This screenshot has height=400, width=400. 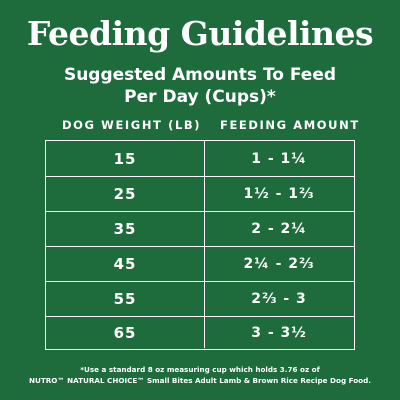 What do you see at coordinates (125, 158) in the screenshot?
I see `weight-cell: 15` at bounding box center [125, 158].